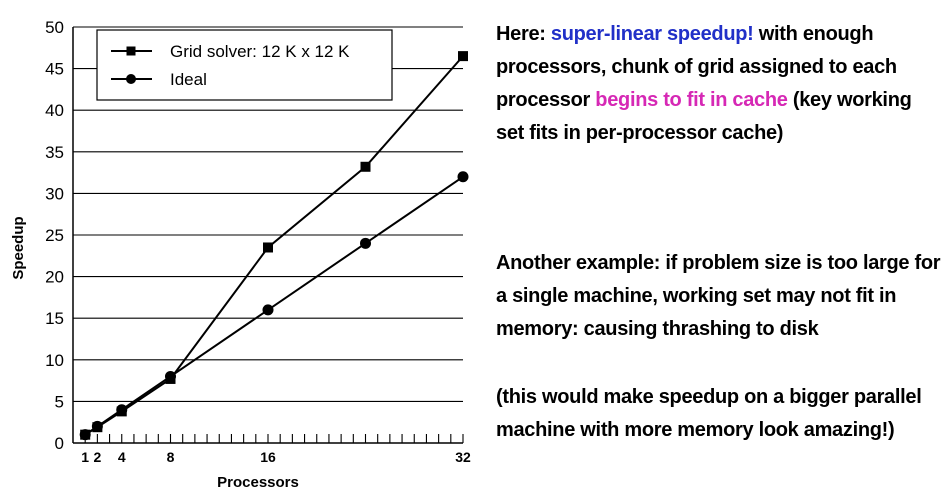 The width and height of the screenshot is (947, 494). Describe the element at coordinates (54, 110) in the screenshot. I see `y-tick-label: 40` at that location.